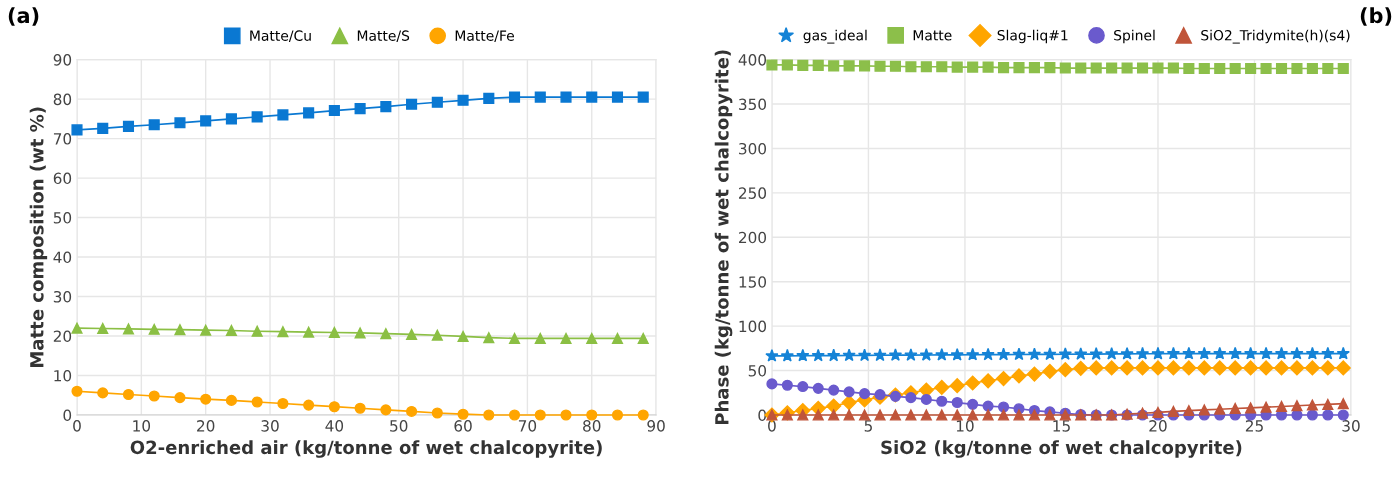  I want to click on legend-label: Matte/Fe, so click(484, 36).